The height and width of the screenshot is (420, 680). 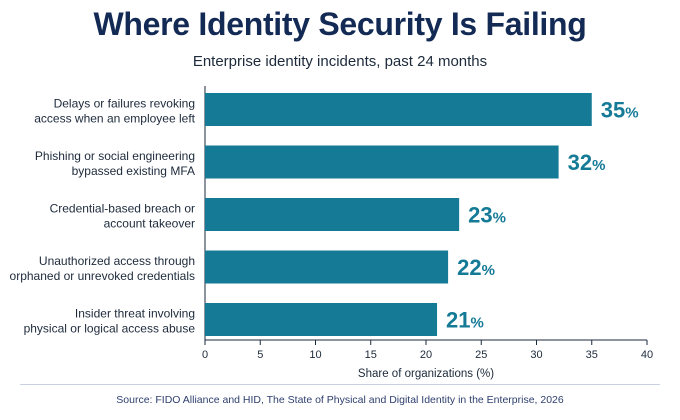 I want to click on value-label: 35%, so click(x=620, y=110).